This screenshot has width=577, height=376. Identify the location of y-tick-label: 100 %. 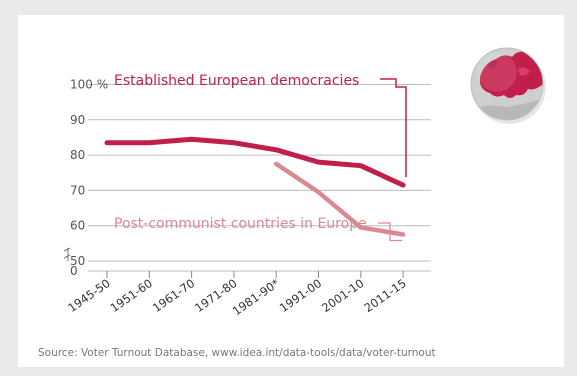
(89, 85).